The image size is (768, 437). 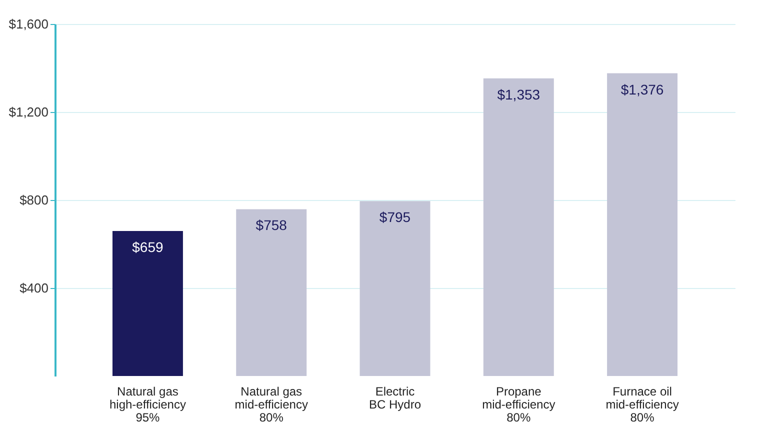 I want to click on x-tick-label: Natural gas mid-efficiency 80%, so click(x=271, y=404).